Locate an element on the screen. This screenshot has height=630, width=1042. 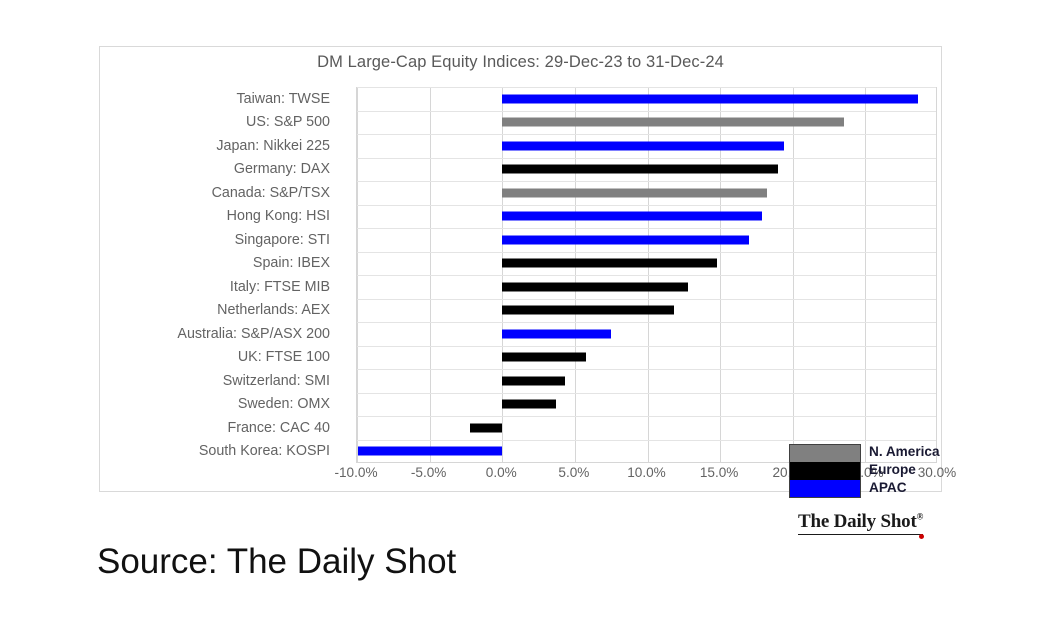
category-label: Spain: IBEX is located at coordinates (291, 263).